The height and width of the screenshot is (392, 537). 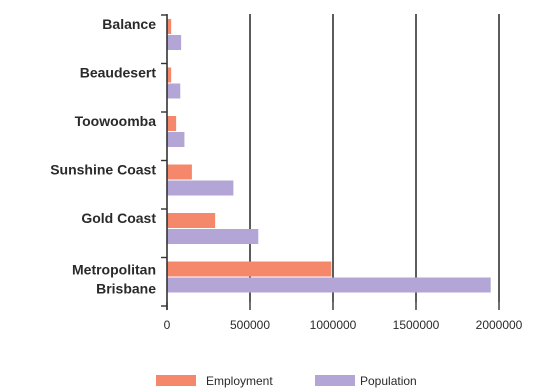 I want to click on category-label-balance: Balance, so click(x=129, y=24).